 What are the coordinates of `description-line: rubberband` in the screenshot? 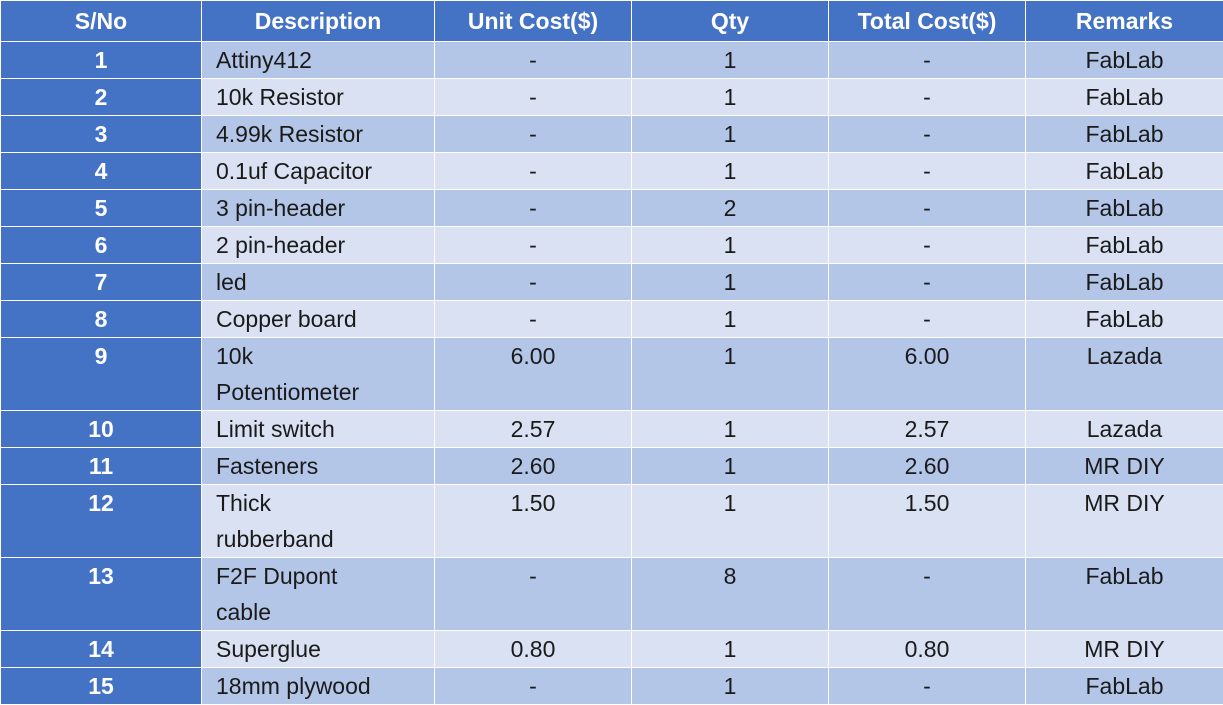 It's located at (325, 539).